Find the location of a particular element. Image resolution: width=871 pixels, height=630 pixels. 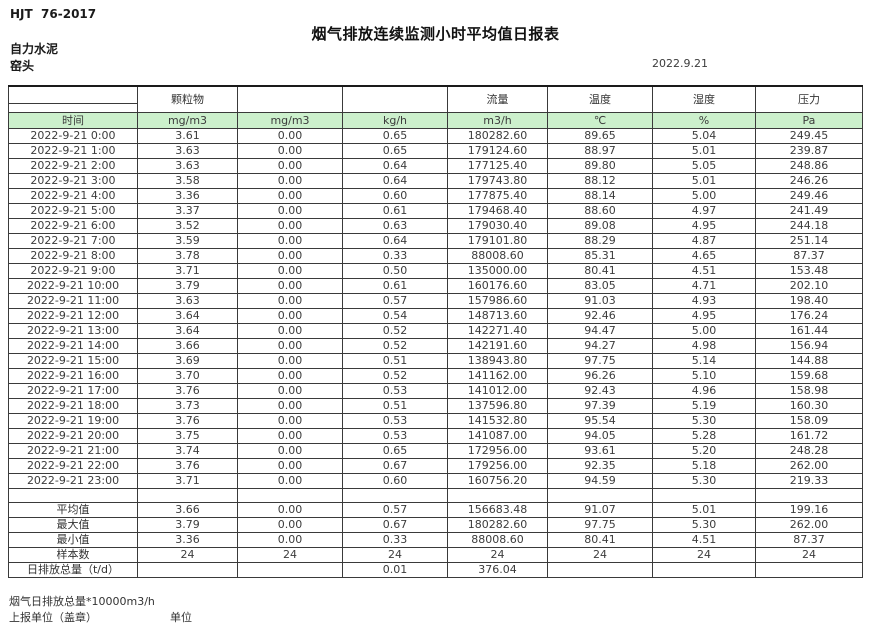

summary-row: 最大值 3.79 0.00 0.67 180282.60 97.75 5.30 262.00 is located at coordinates (435, 524).